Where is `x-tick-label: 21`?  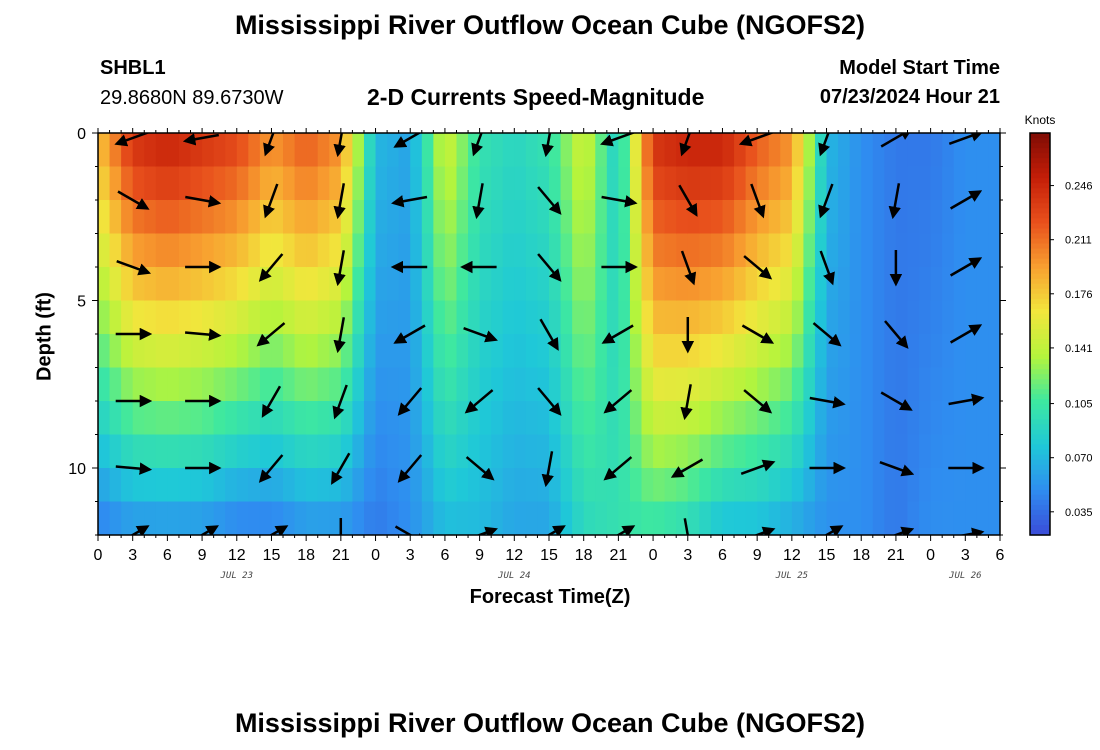
x-tick-label: 21 is located at coordinates (341, 555).